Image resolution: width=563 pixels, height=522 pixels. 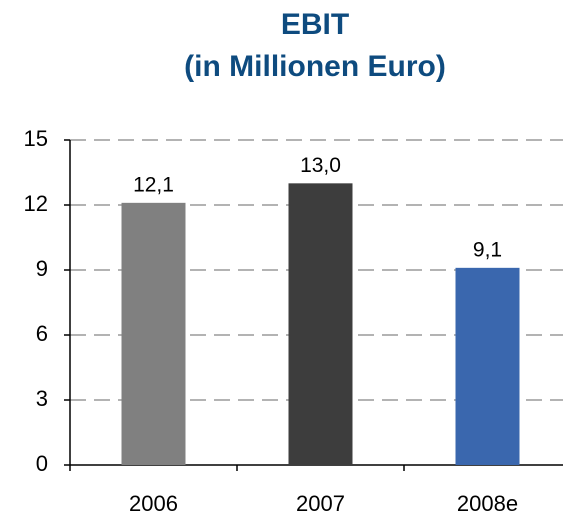 What do you see at coordinates (315, 24) in the screenshot?
I see `chart-title: EBIT` at bounding box center [315, 24].